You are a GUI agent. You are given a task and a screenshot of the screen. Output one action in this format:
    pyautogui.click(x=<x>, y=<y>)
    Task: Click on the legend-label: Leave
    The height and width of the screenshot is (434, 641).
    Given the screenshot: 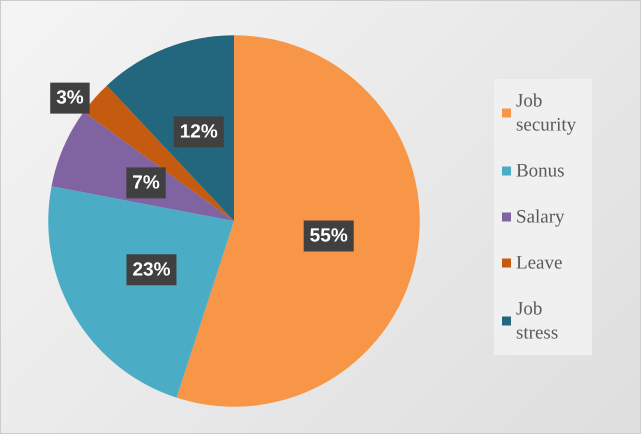 What is the action you would take?
    pyautogui.click(x=539, y=263)
    